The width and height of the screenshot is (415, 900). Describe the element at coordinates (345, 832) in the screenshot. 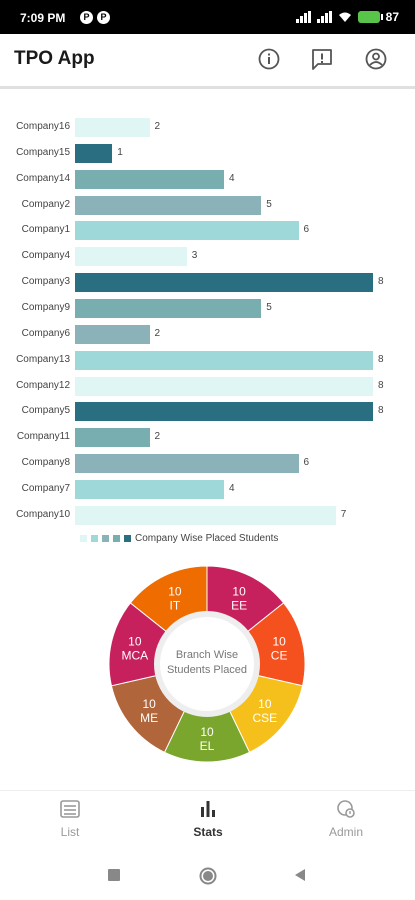

I see `nav-label: Admin` at that location.